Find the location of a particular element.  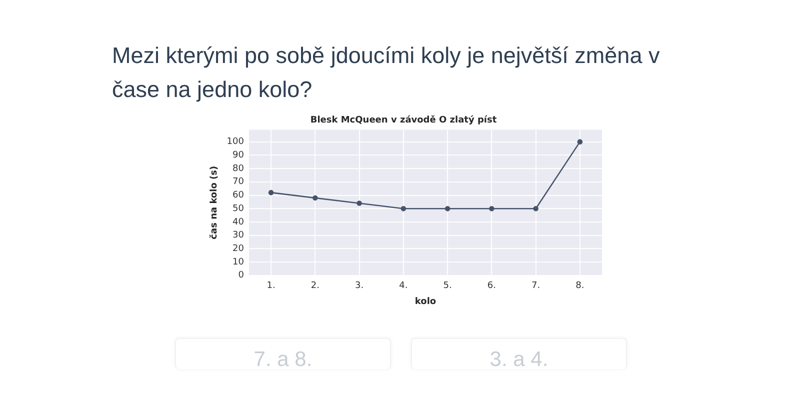

chart-title: Blesk McQueen v závodě O zlatý píst is located at coordinates (404, 120).